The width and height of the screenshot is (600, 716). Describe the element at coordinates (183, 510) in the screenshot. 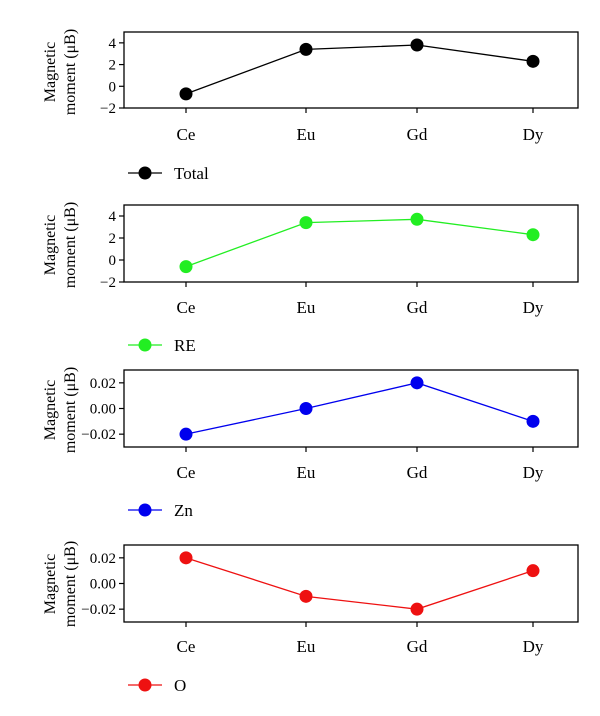

I see `legend-label: Zn` at that location.